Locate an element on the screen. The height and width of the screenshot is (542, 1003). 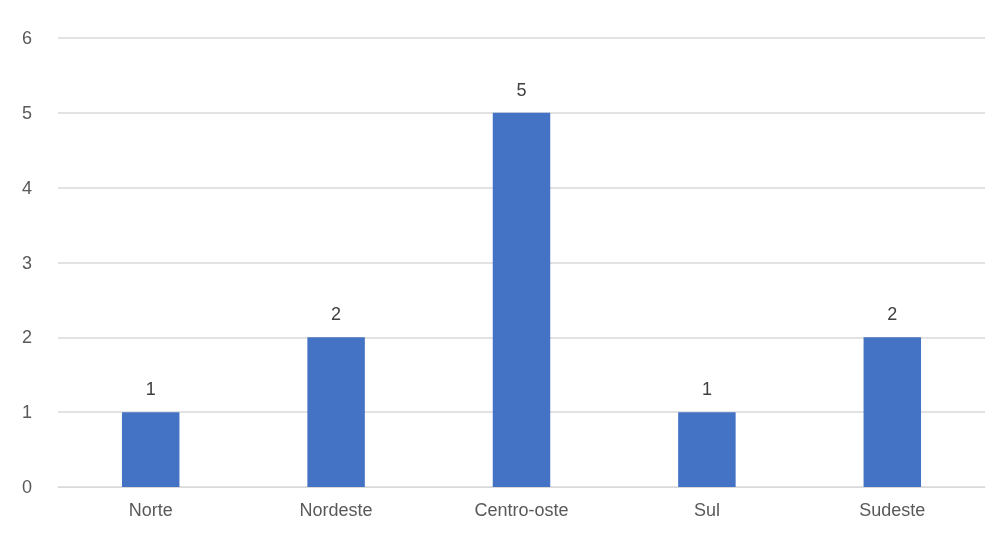
y-tick-label: 5 is located at coordinates (26, 112).